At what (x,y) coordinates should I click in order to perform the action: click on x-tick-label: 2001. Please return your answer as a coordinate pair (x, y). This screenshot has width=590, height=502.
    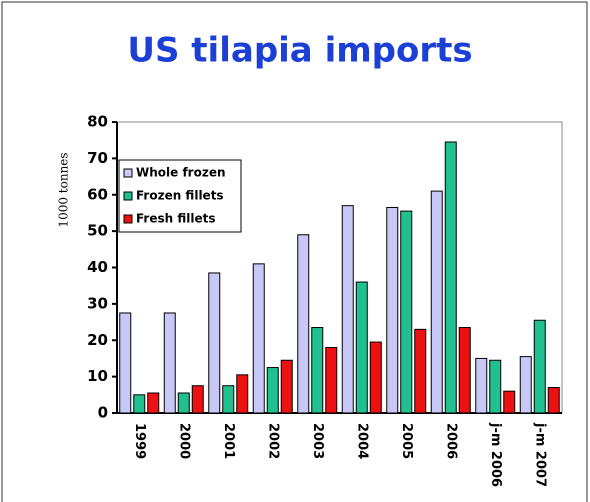
    Looking at the image, I should click on (228, 441).